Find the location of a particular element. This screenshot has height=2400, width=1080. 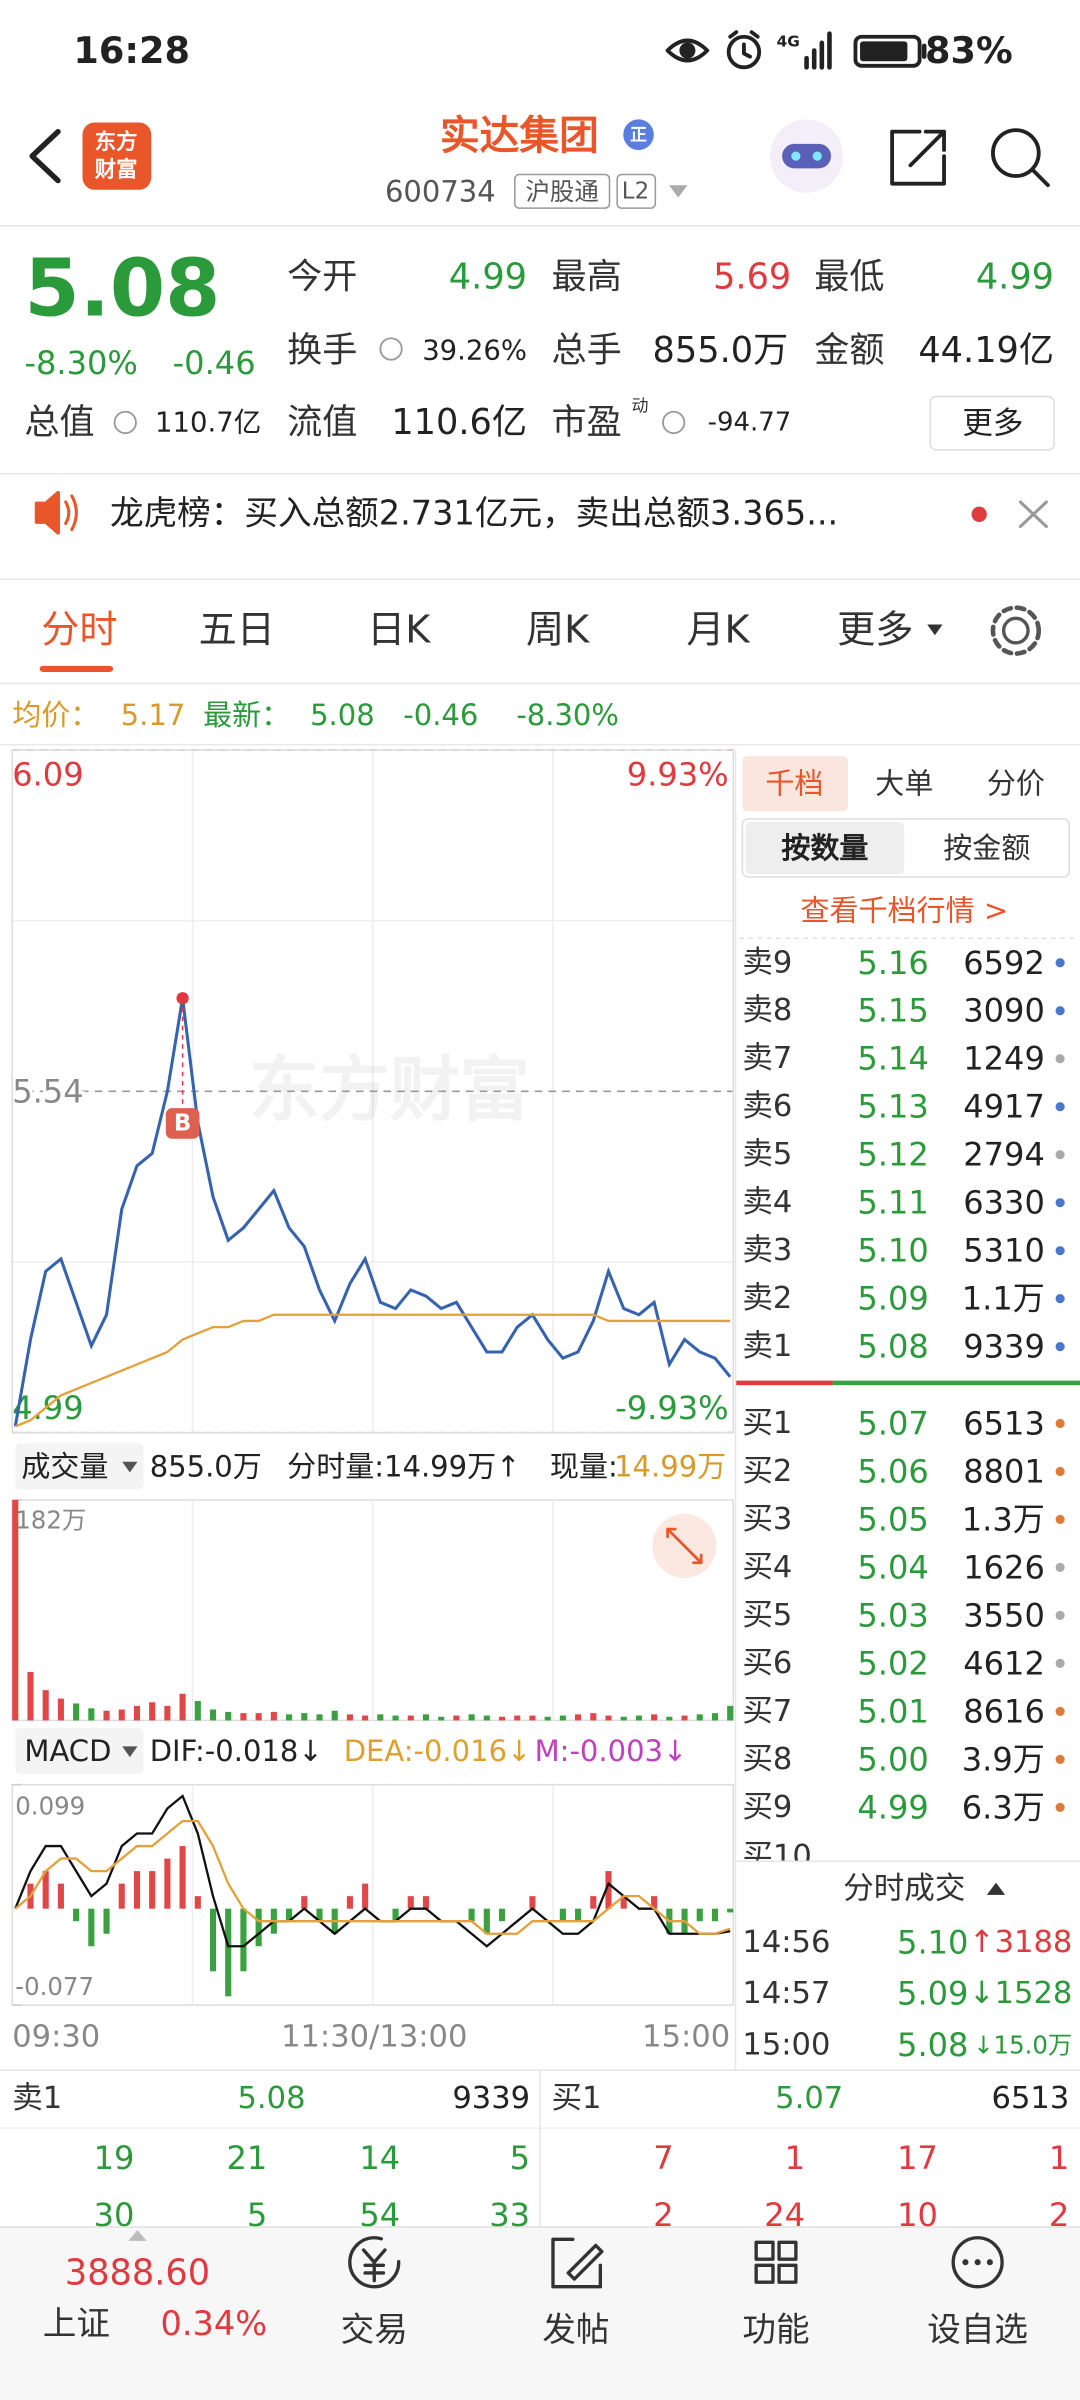

logo-box is located at coordinates (117, 156).